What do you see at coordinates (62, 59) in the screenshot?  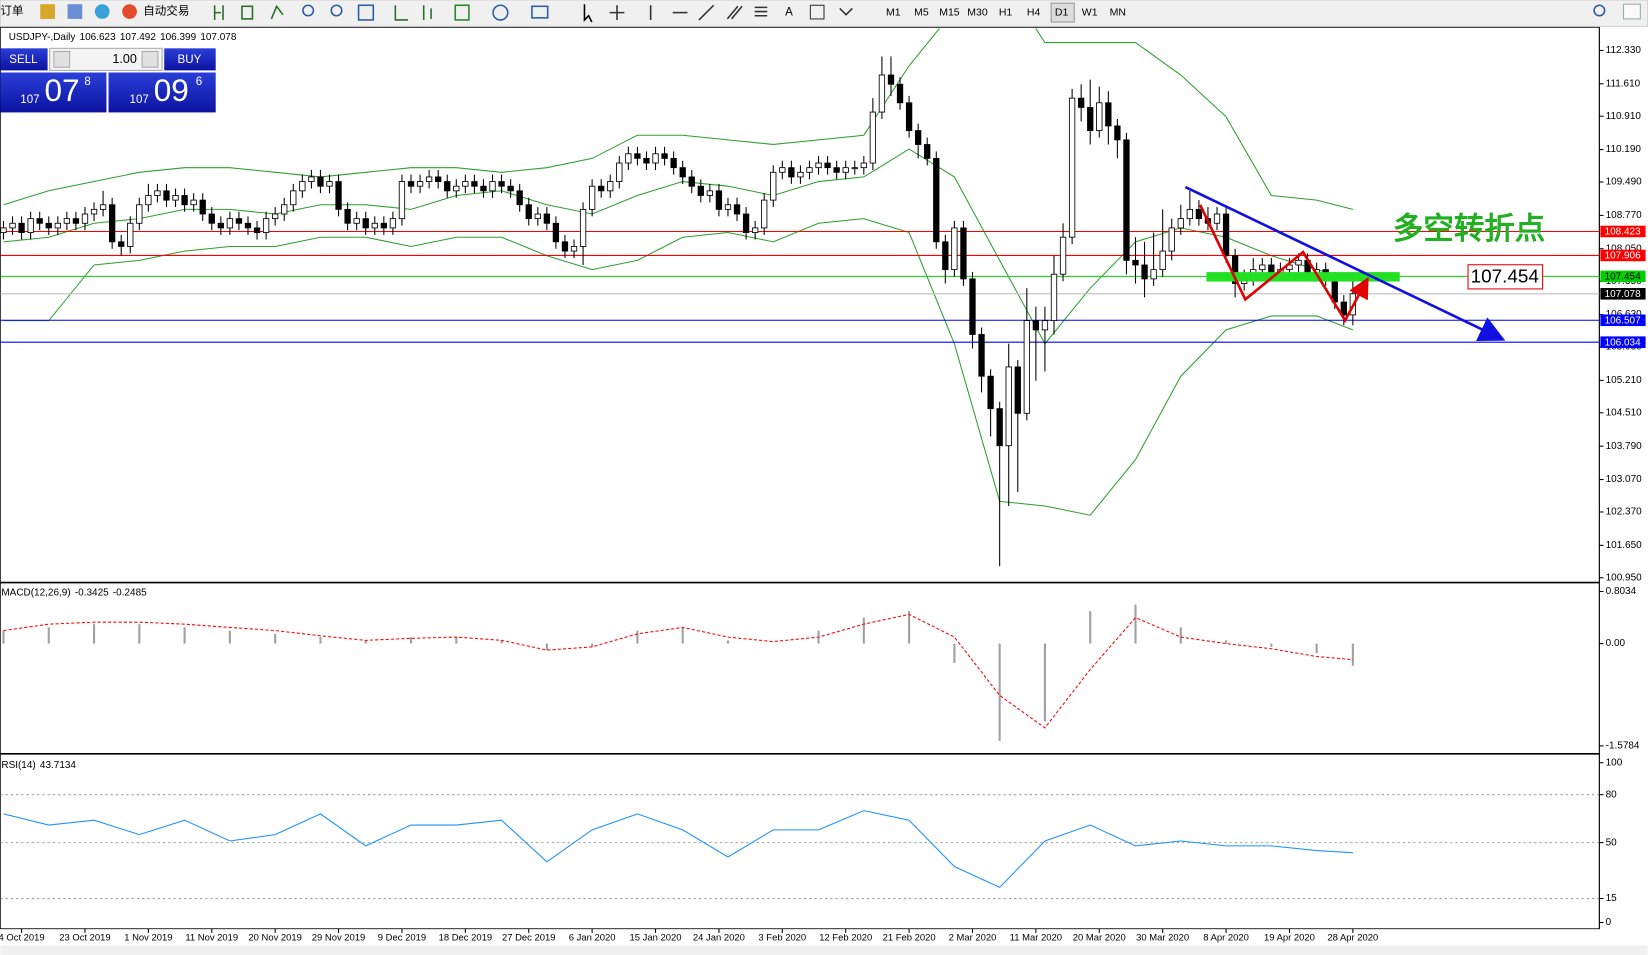 I see `lot-down` at bounding box center [62, 59].